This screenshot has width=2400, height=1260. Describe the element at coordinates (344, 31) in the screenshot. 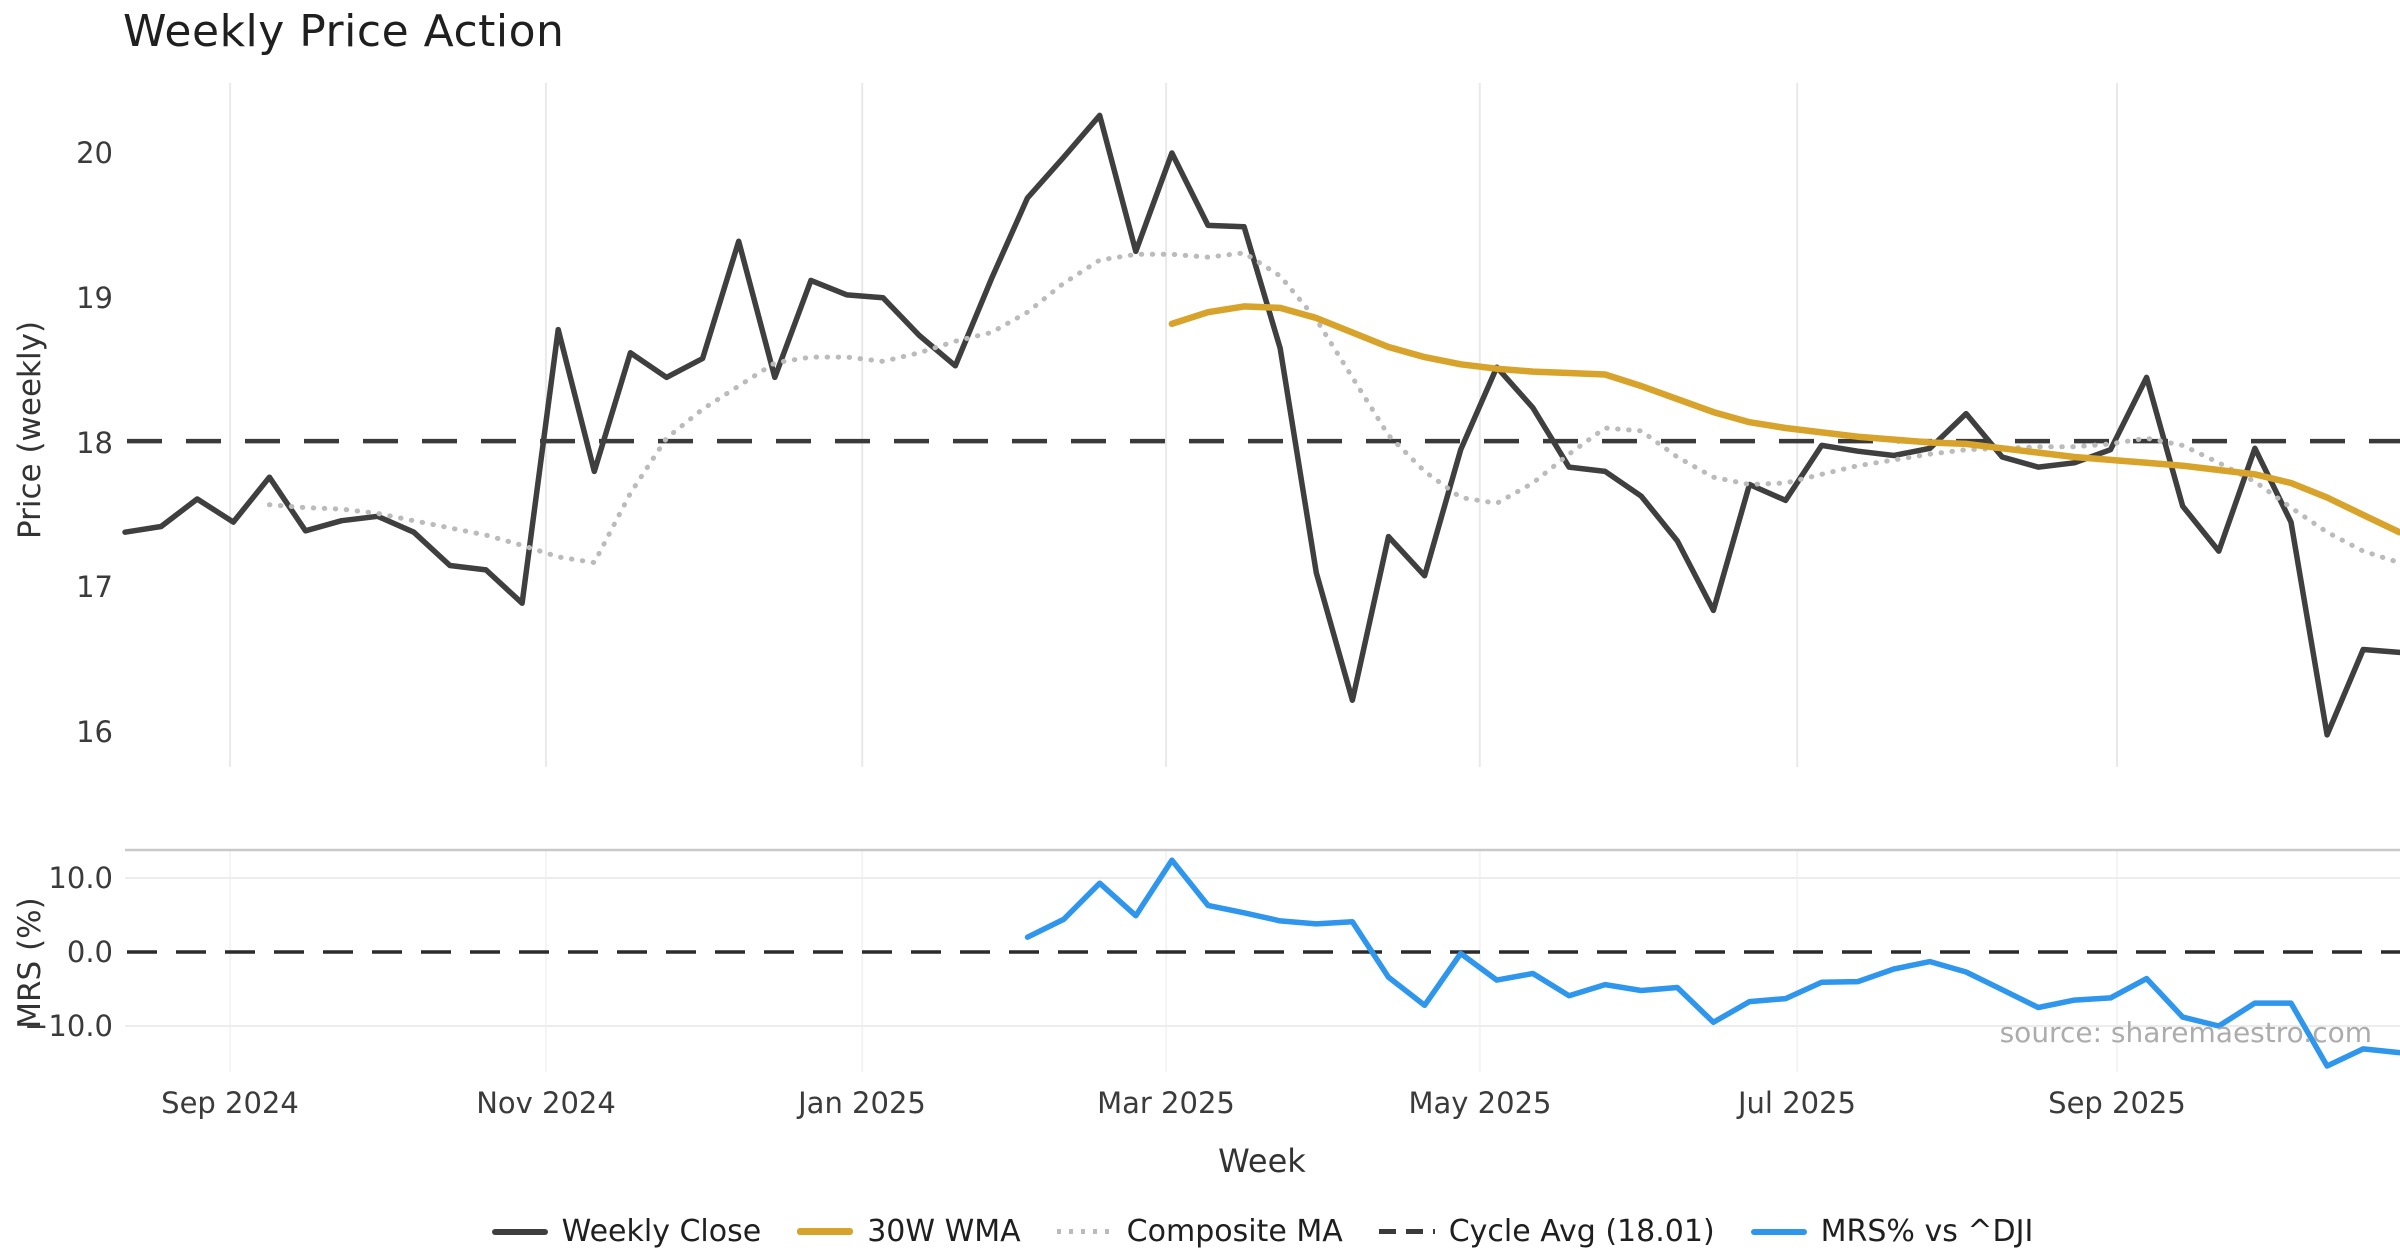

I see `chart-title: Weekly Price Action` at that location.